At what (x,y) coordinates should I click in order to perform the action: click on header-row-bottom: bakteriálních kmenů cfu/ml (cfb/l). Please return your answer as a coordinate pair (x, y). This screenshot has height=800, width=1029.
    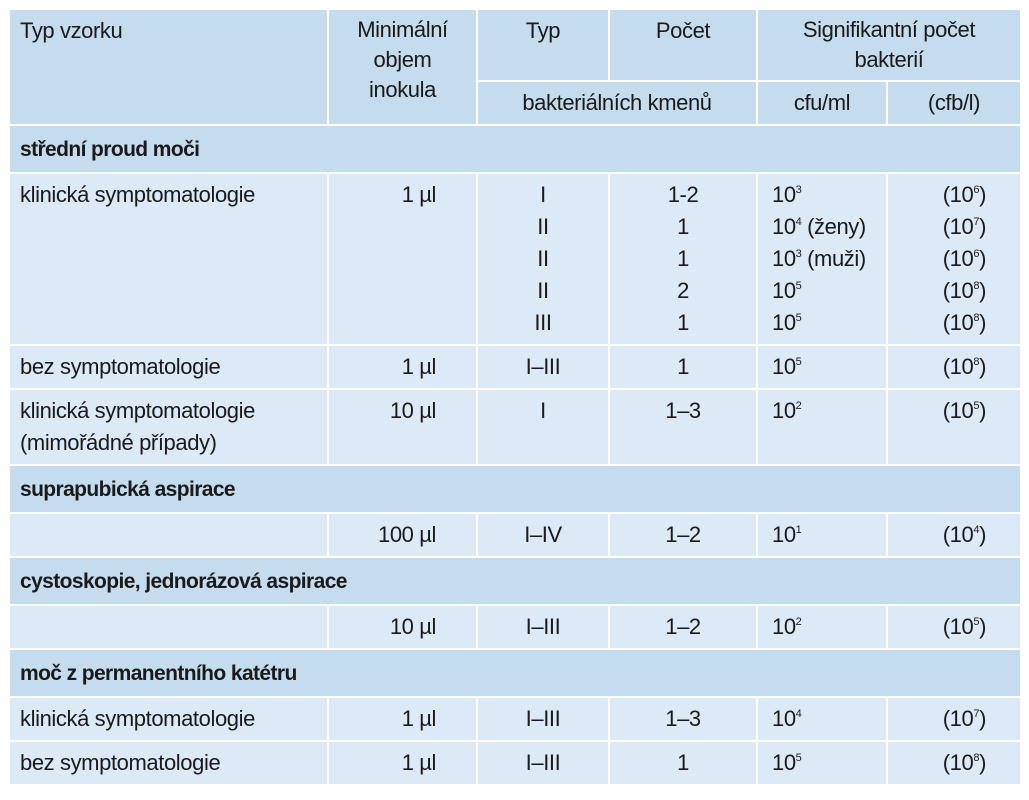
    Looking at the image, I should click on (515, 103).